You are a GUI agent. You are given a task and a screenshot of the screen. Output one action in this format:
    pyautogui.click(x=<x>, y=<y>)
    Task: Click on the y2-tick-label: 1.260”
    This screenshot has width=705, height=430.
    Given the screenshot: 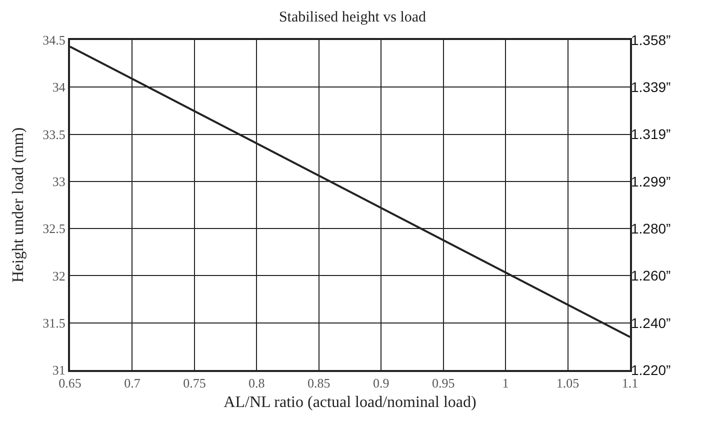 What is the action you would take?
    pyautogui.click(x=651, y=276)
    